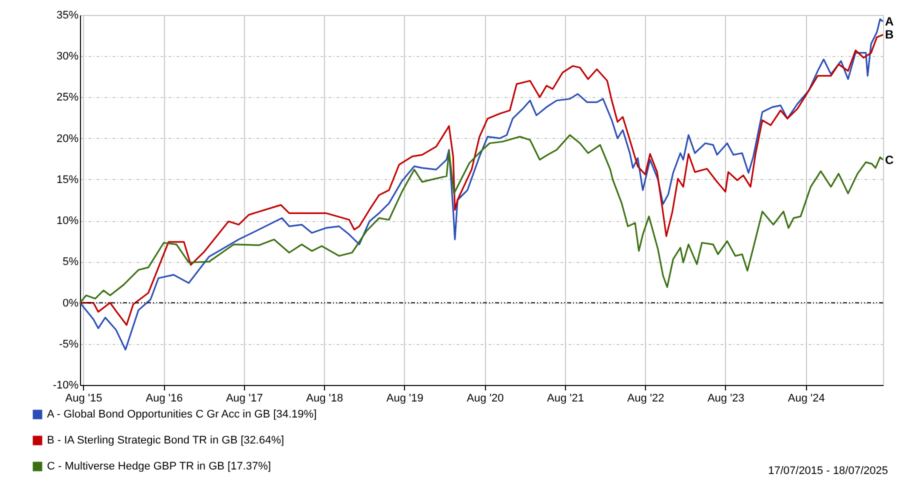 Image resolution: width=900 pixels, height=484 pixels. I want to click on y-tick-label: 10%, so click(67, 221).